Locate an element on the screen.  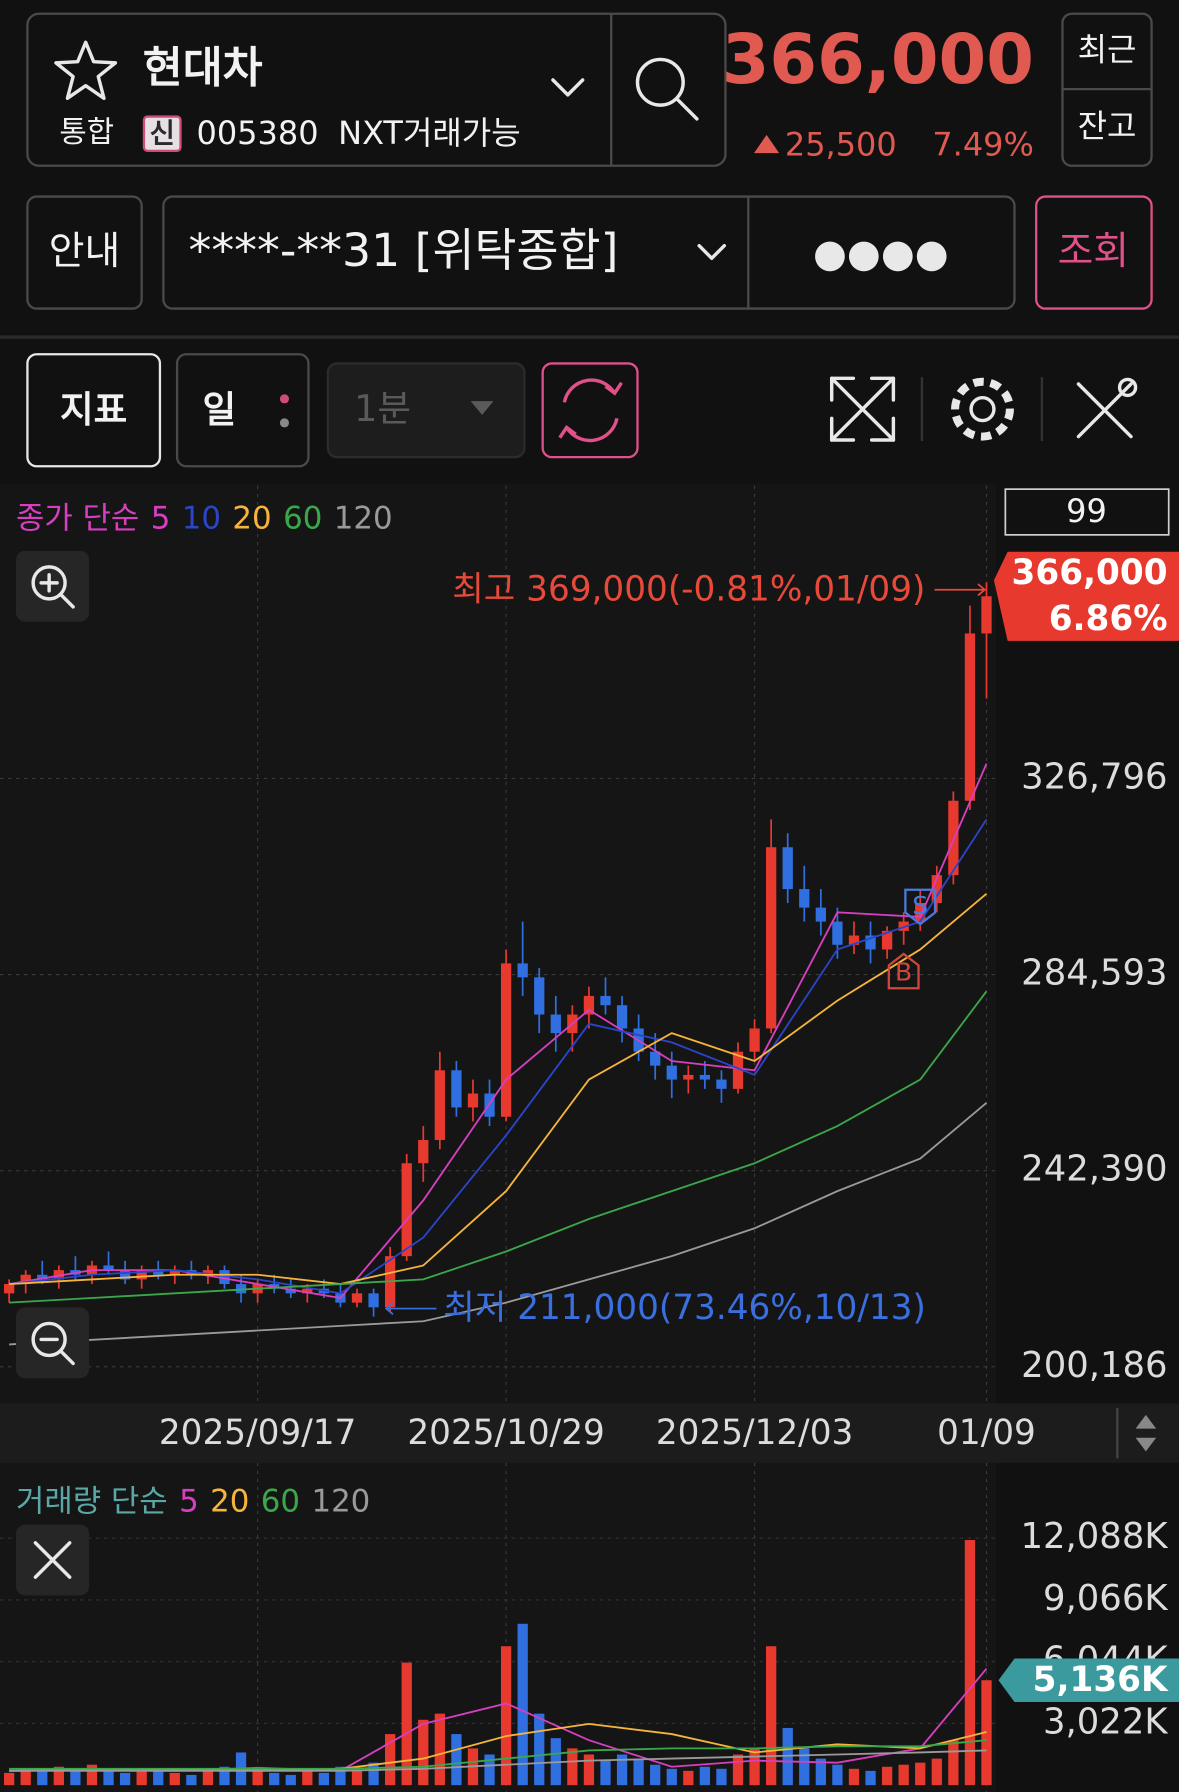
info-button: 안내 is located at coordinates (84, 251).